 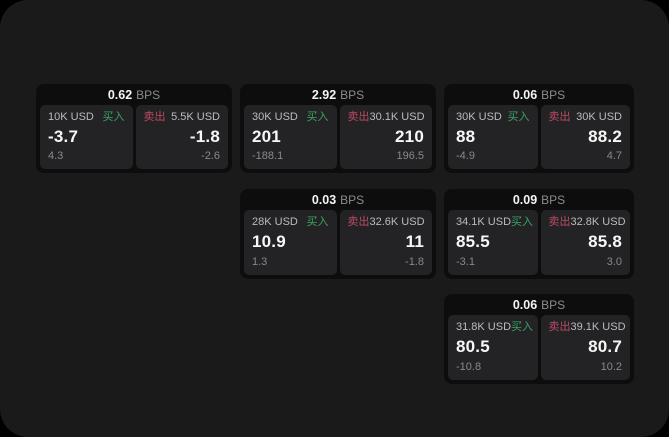 What do you see at coordinates (605, 346) in the screenshot?
I see `sell-price: 80.7` at bounding box center [605, 346].